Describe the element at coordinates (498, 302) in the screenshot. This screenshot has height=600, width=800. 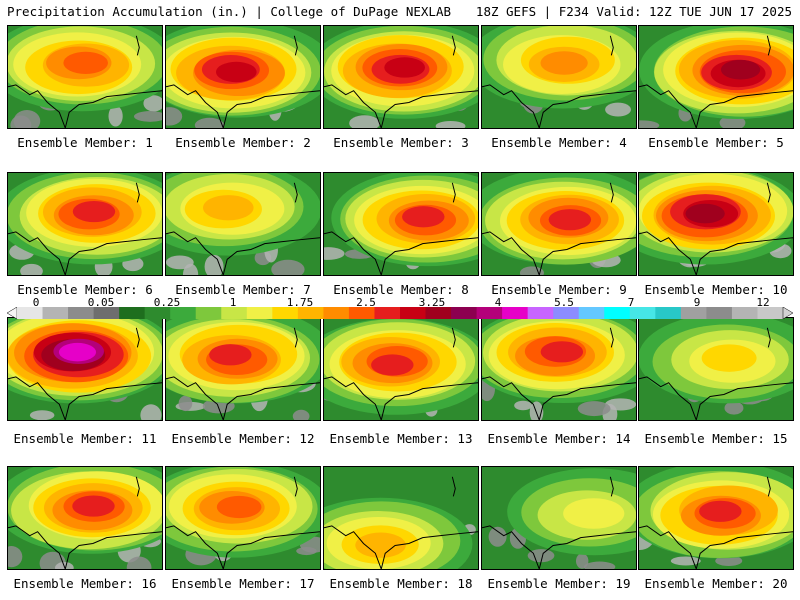
I see `colorbar-tick-label: 4` at that location.